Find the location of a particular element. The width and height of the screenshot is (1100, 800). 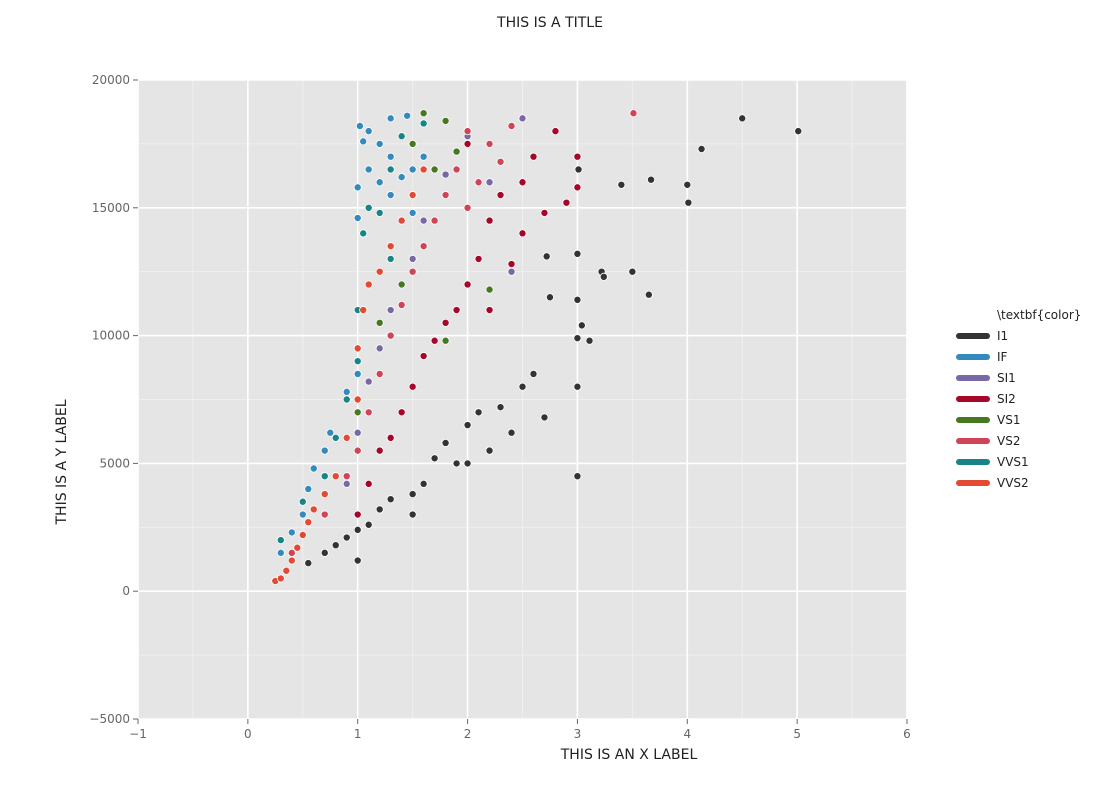

legend: \textbf{color} I1 IF SI1 SI2 VS1 VS2 VVS1 VVS2 is located at coordinates (1018, 399).